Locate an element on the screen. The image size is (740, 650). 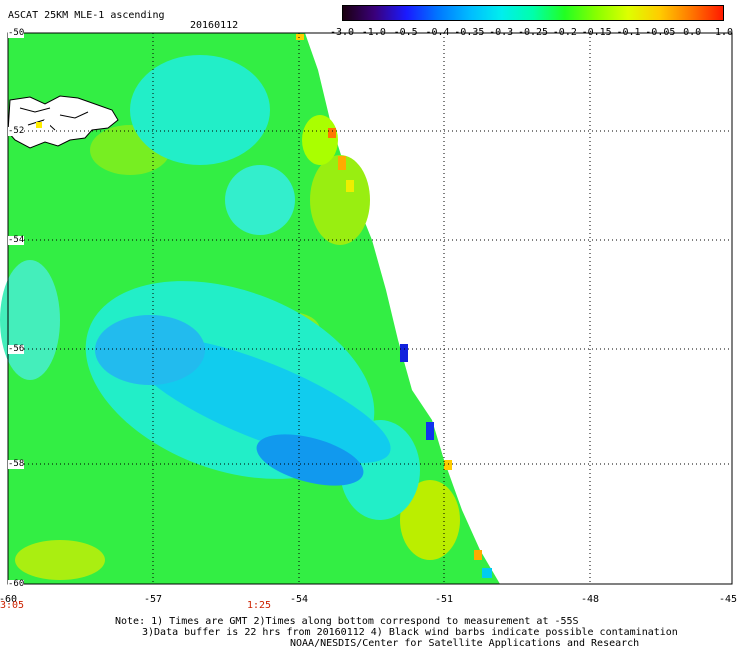
longitude-label: -54 is located at coordinates (299, 599).